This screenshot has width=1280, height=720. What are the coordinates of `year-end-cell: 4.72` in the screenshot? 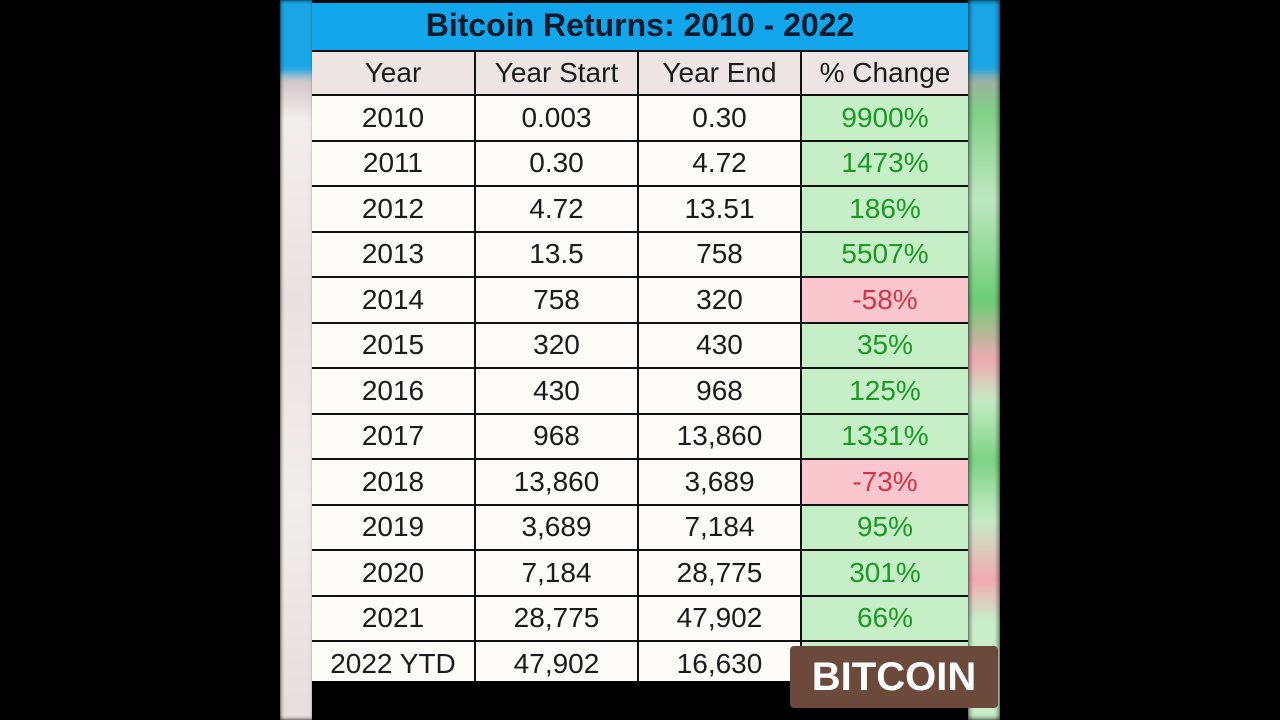 It's located at (719, 163).